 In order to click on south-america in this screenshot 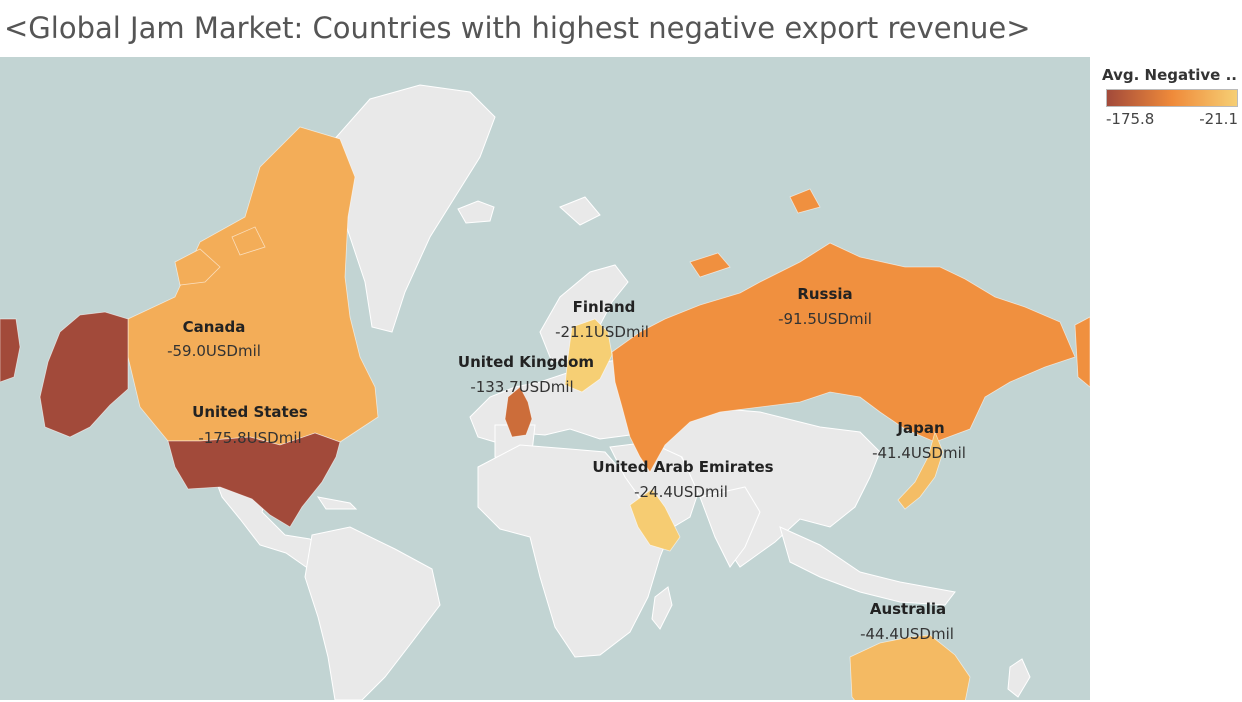, I will do `click(372, 613)`.